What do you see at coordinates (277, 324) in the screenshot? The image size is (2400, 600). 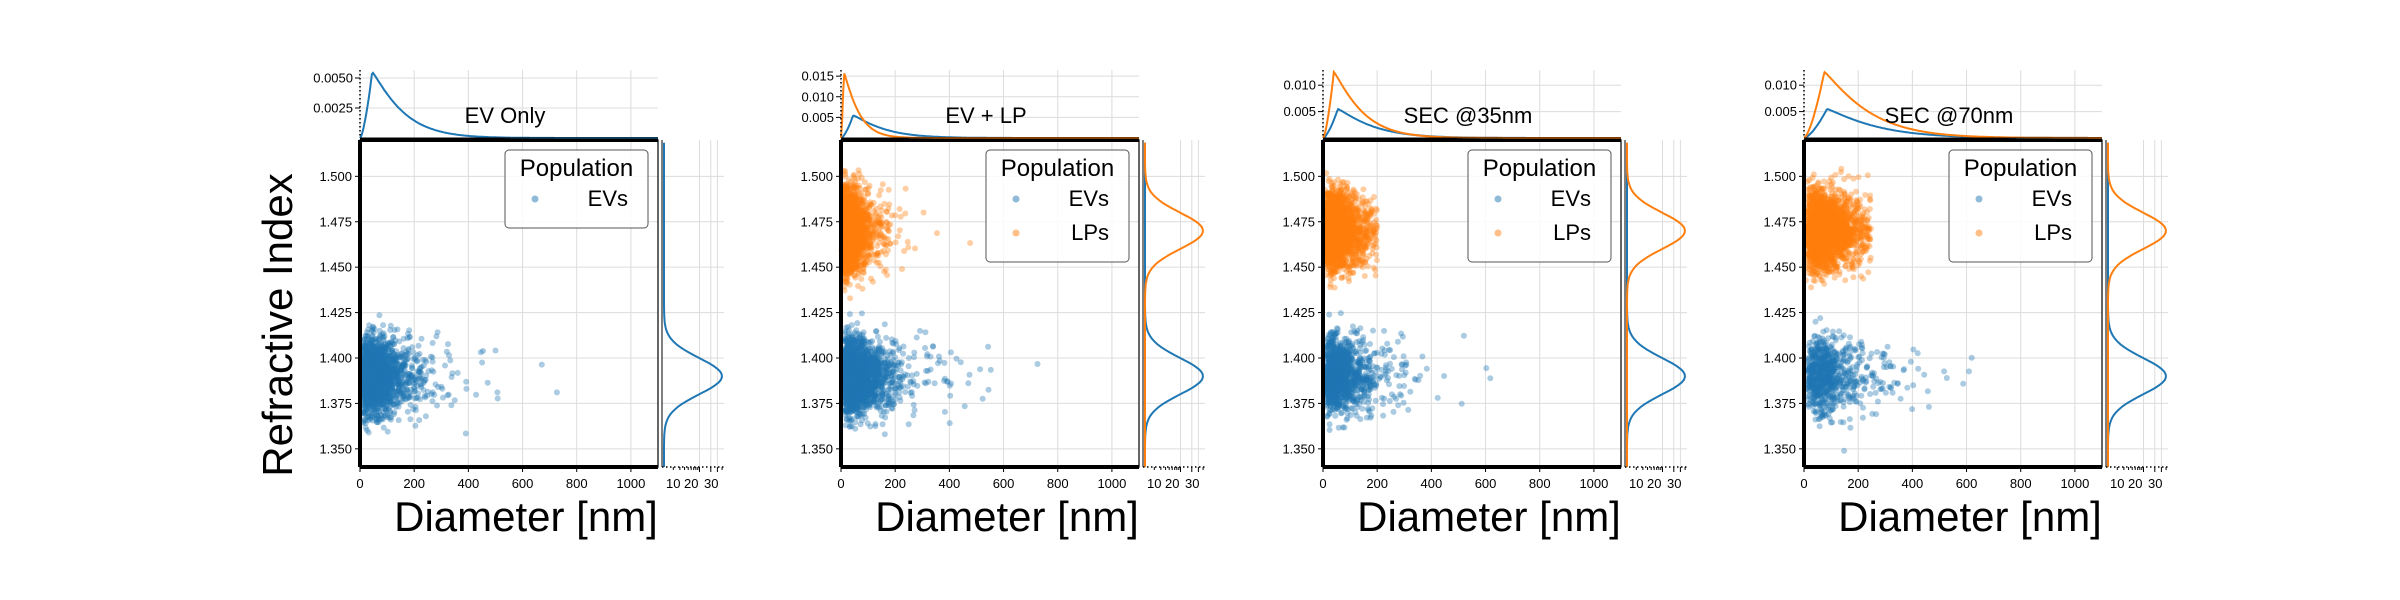 I see `y-axis-label: Refractive Index` at bounding box center [277, 324].